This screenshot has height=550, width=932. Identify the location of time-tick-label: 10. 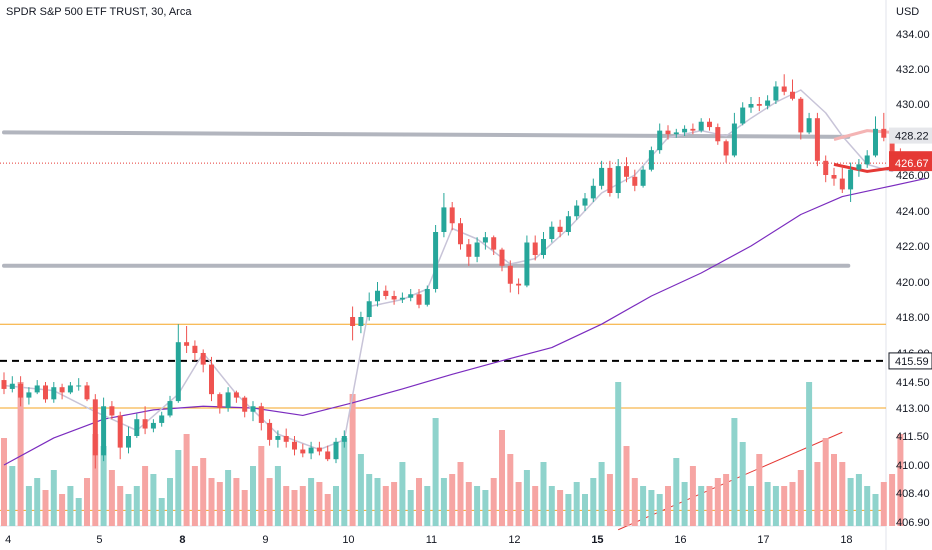
(348, 540).